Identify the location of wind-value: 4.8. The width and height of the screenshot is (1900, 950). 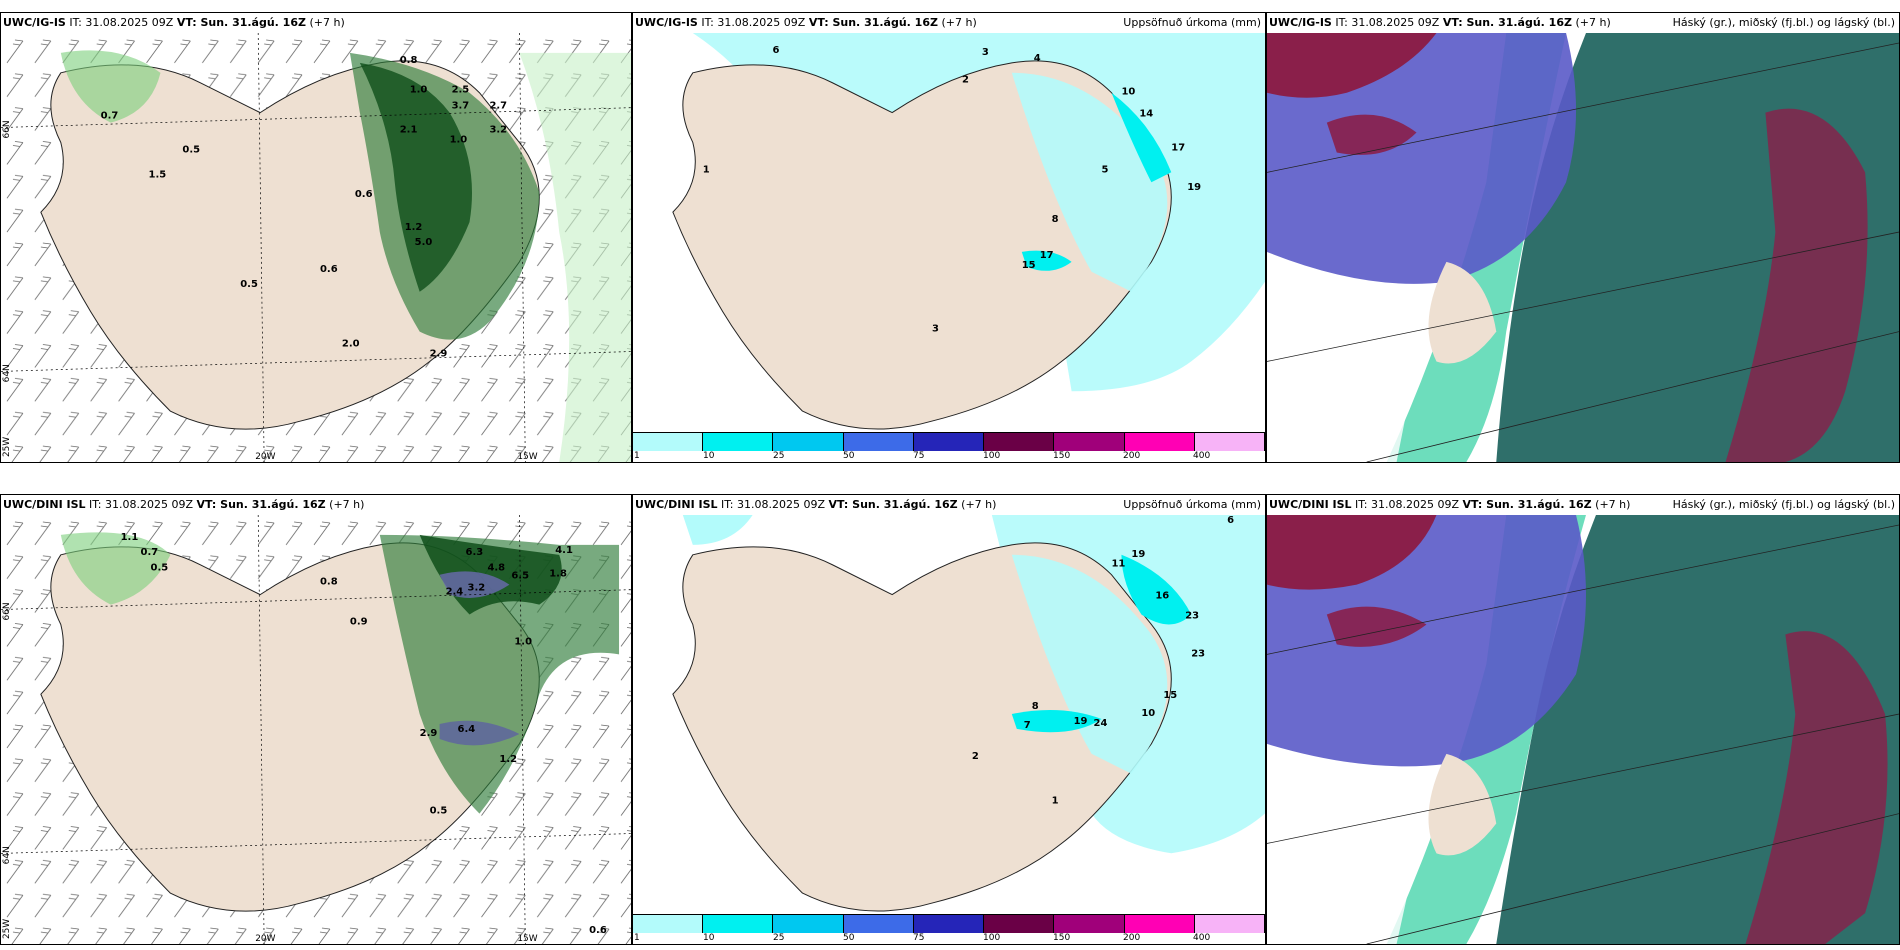
(496, 568).